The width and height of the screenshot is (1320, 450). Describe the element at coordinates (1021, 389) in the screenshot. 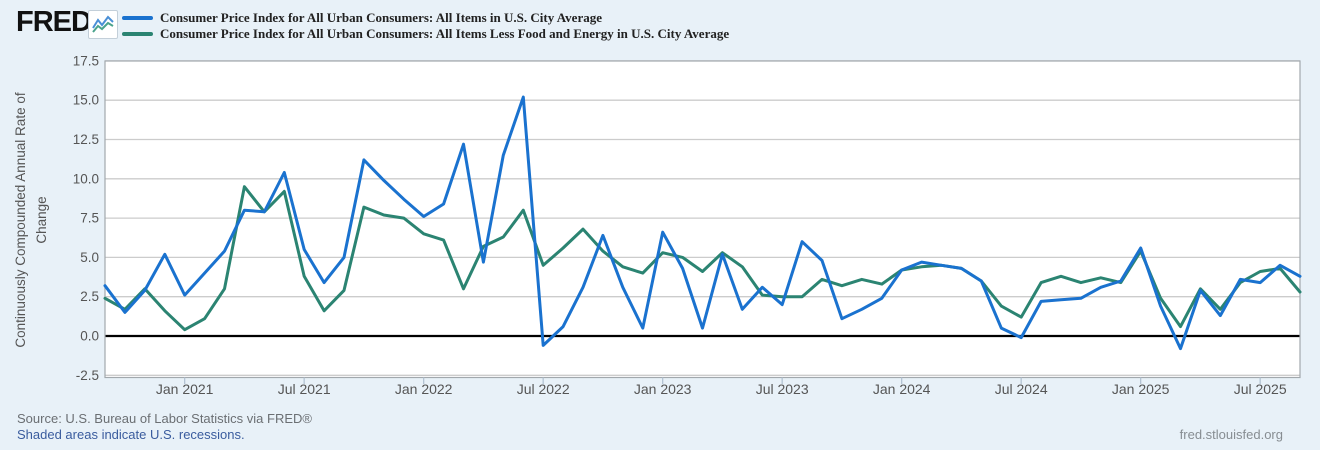

I see `x-tick-label: Jul 2024` at that location.